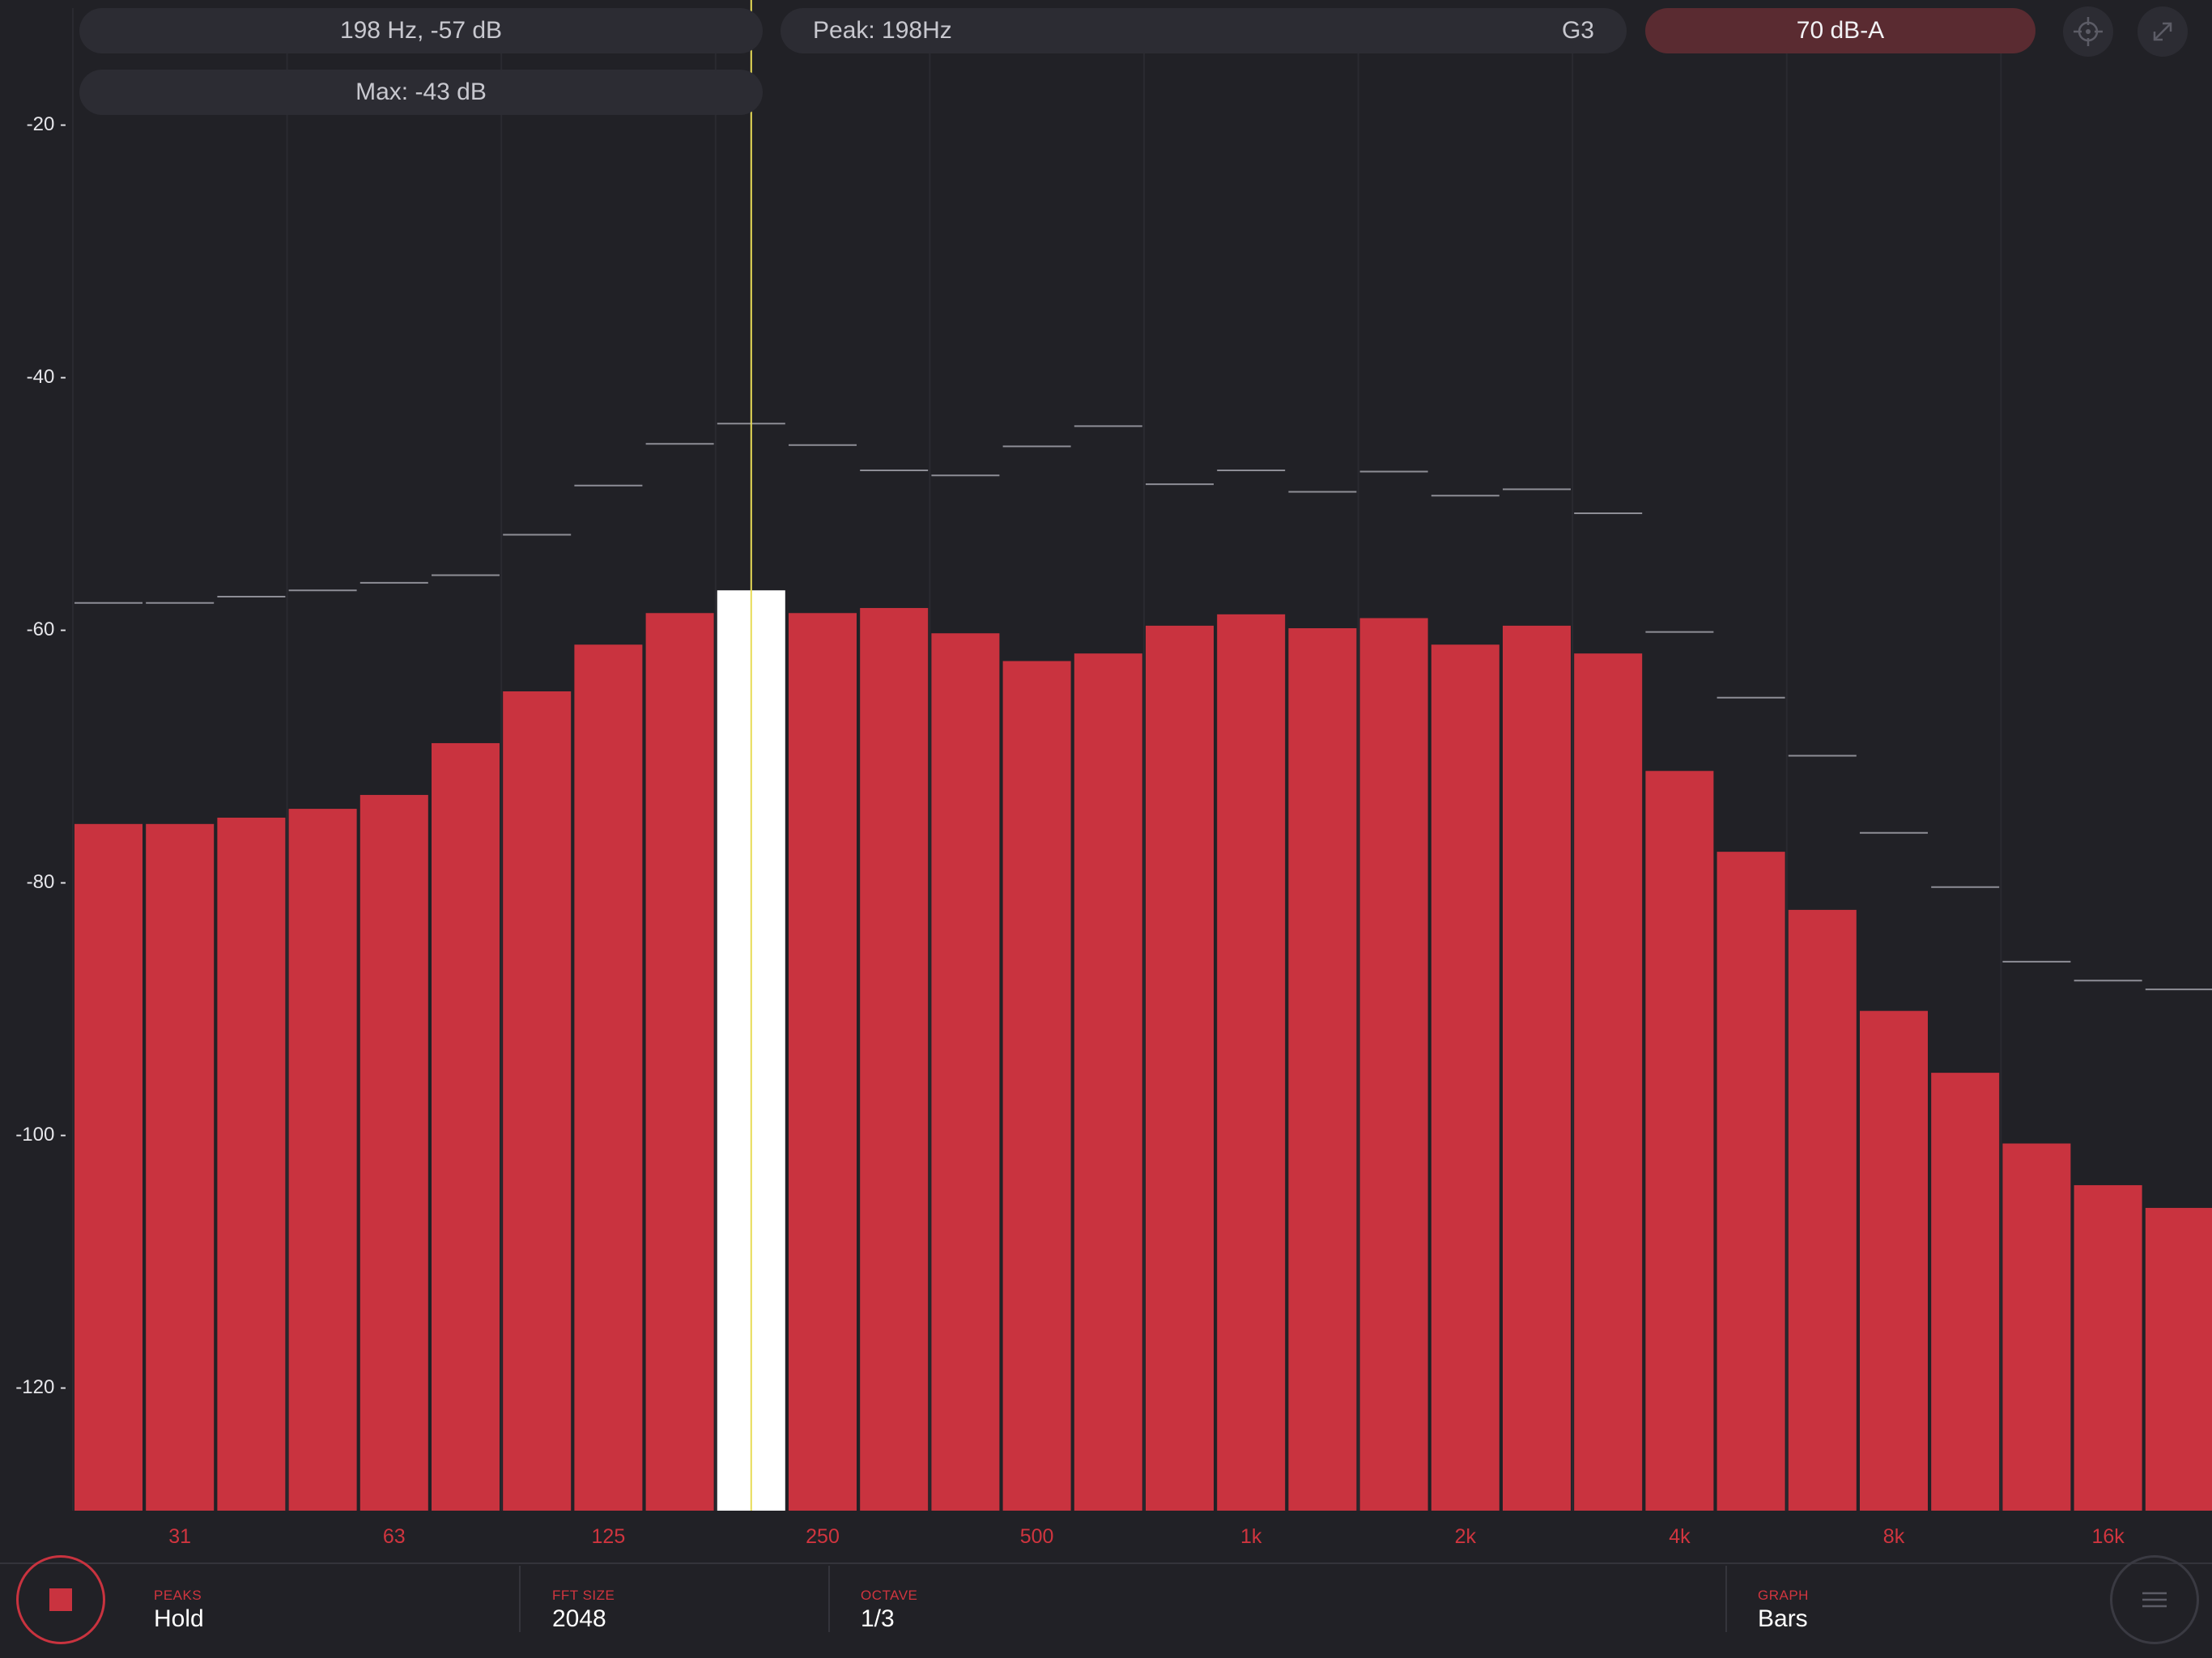 Image resolution: width=2212 pixels, height=1658 pixels. Describe the element at coordinates (179, 1618) in the screenshot. I see `setting-peaks-value: Hold` at that location.